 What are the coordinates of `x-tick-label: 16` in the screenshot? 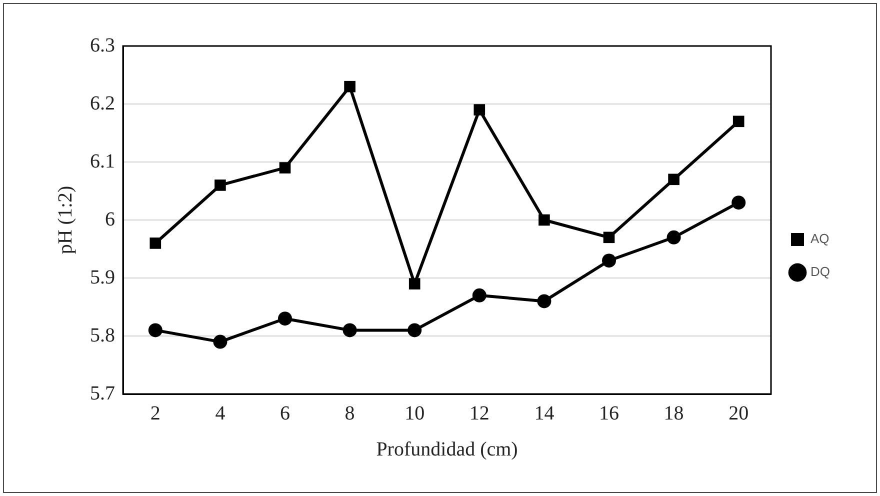 It's located at (609, 413).